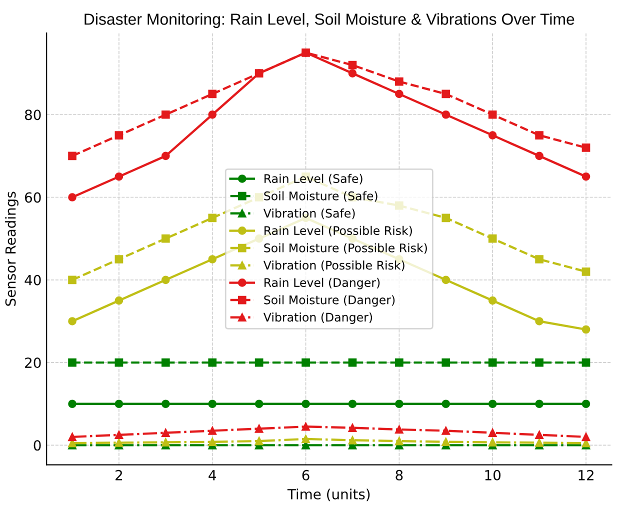  Describe the element at coordinates (33, 197) in the screenshot. I see `y-tick-label: 60` at that location.